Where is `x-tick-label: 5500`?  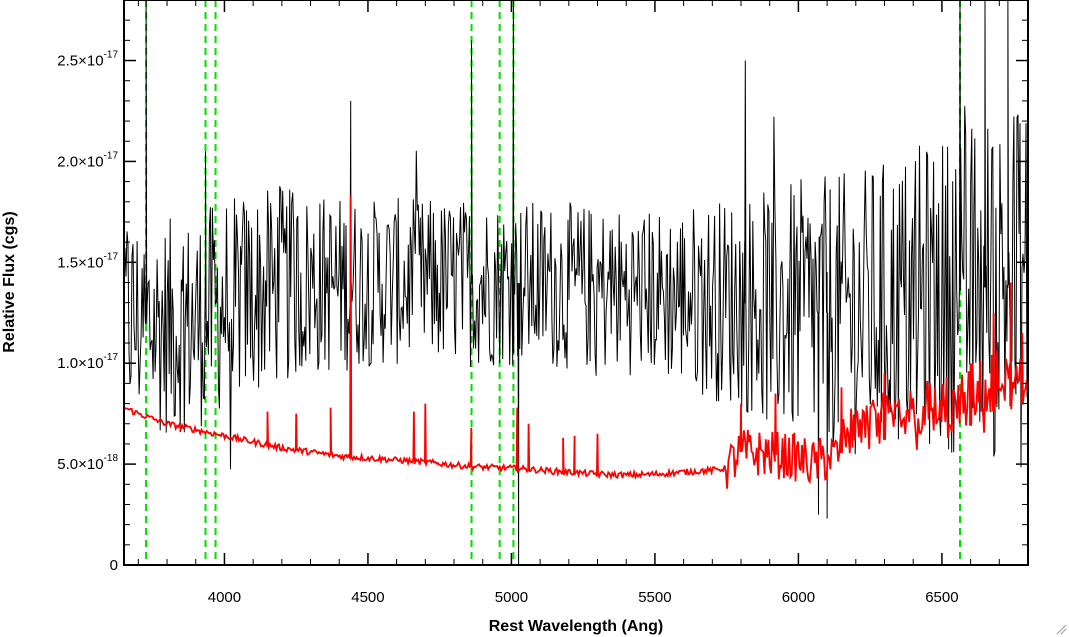 x-tick-label: 5500 is located at coordinates (654, 597).